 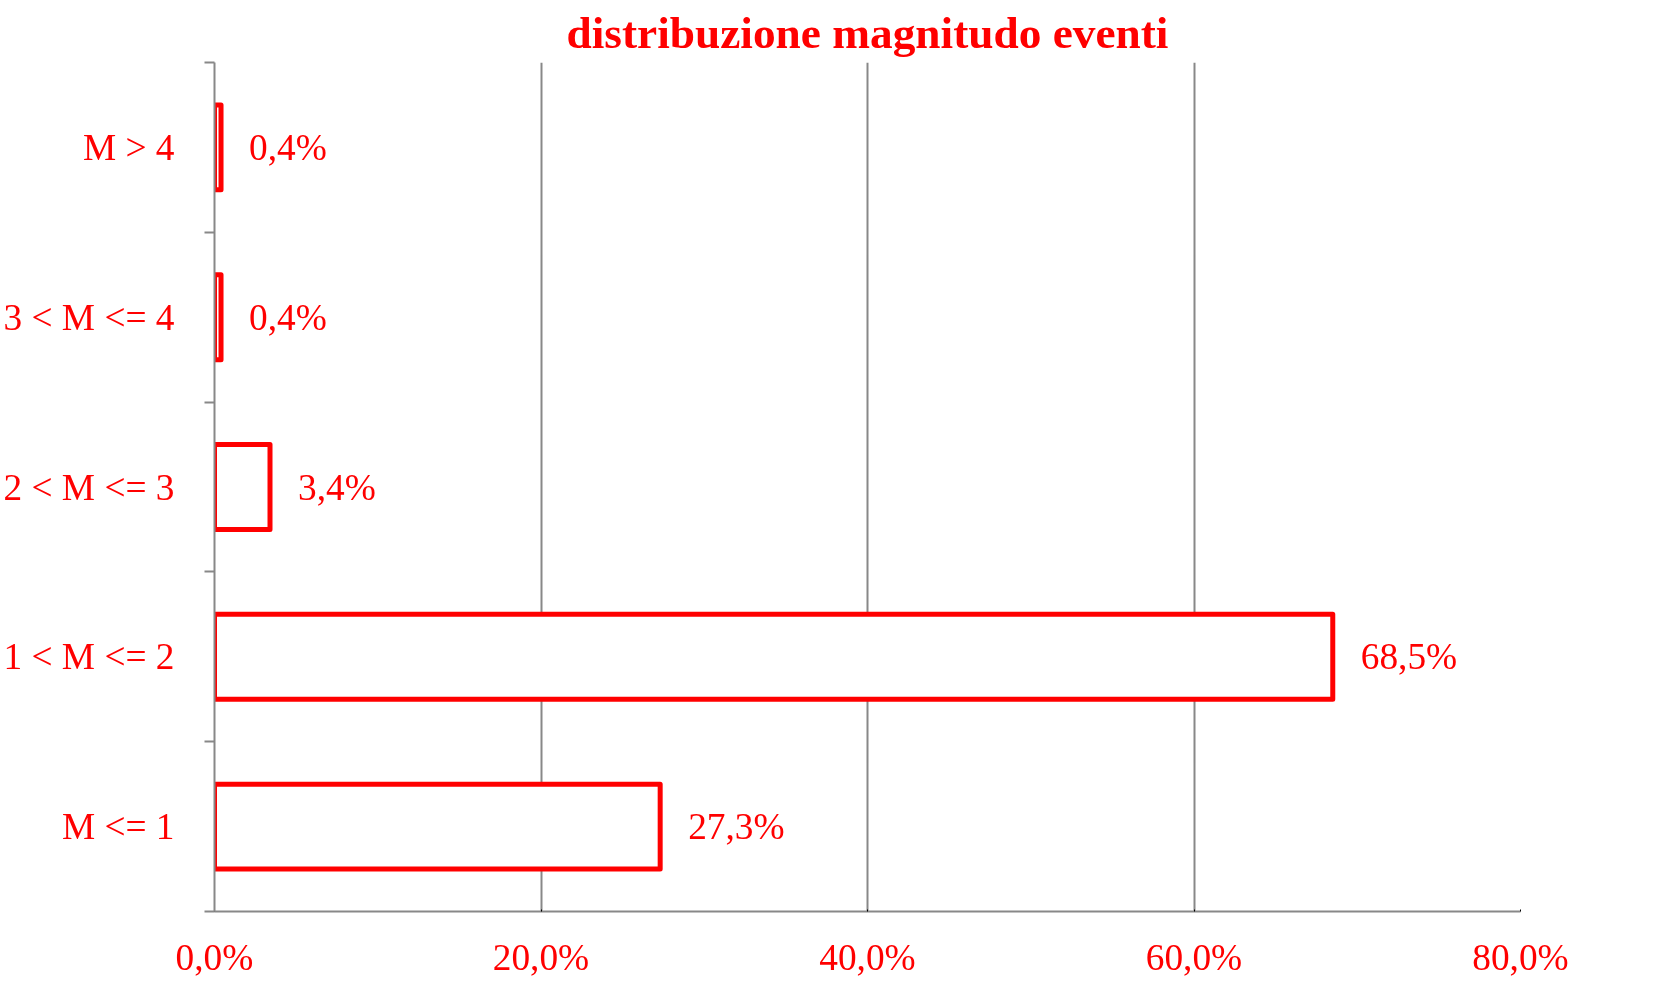 What do you see at coordinates (867, 957) in the screenshot?
I see `x-tick-label: 40,0%` at bounding box center [867, 957].